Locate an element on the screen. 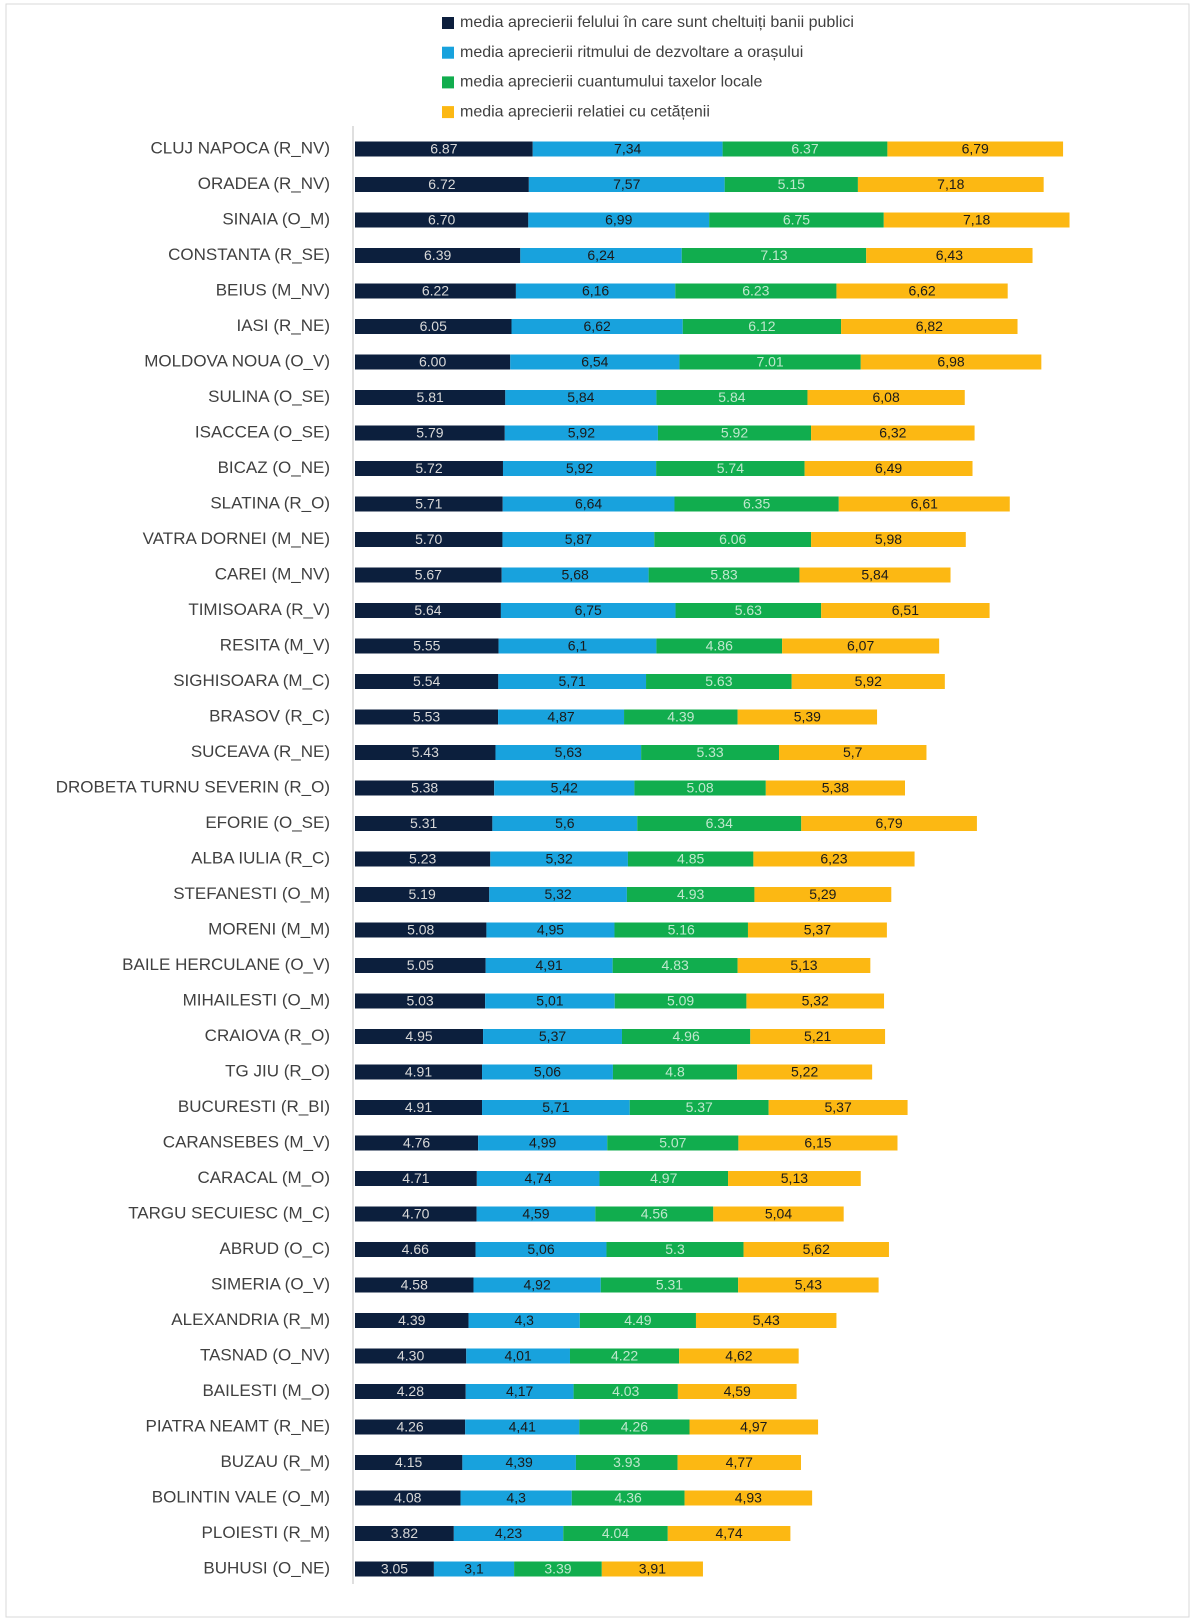 The width and height of the screenshot is (1195, 1621). value-label: 5.38 is located at coordinates (424, 788).